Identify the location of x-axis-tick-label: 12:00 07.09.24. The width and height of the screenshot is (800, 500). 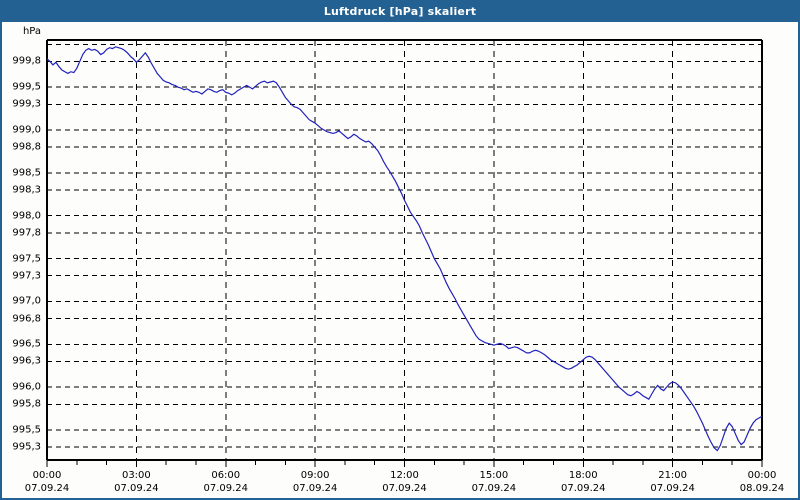
(404, 482).